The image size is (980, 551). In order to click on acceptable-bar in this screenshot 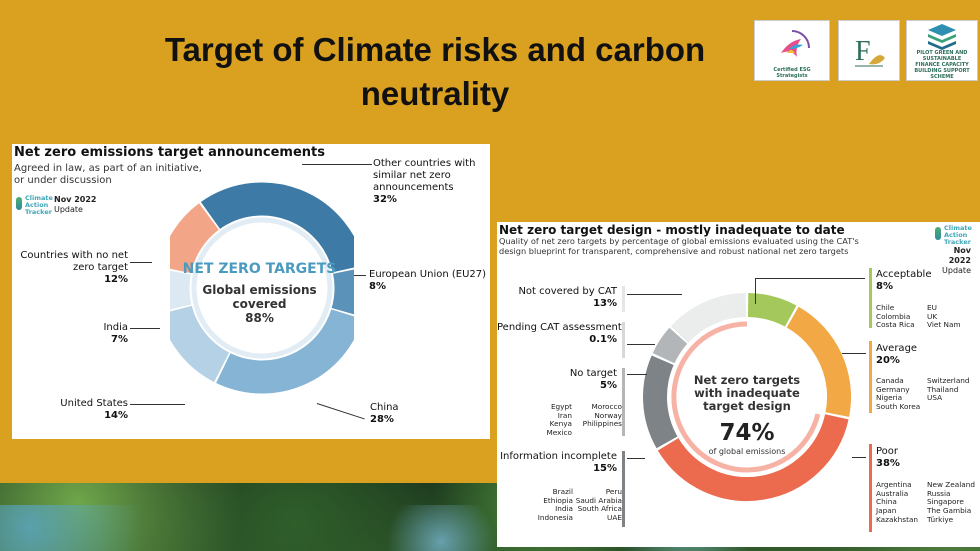, I will do `click(870, 298)`.